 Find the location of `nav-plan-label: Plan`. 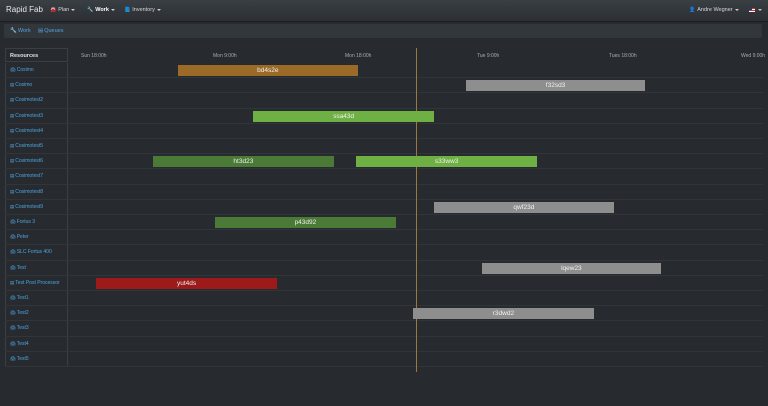

nav-plan-label: Plan is located at coordinates (64, 10).